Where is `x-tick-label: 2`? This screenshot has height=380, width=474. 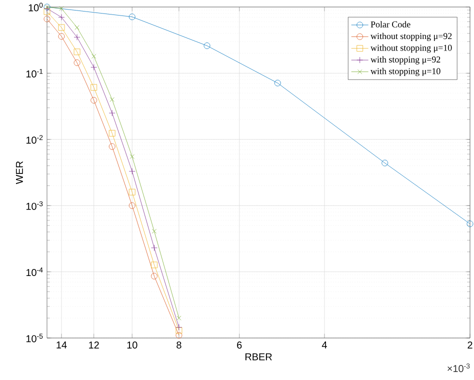
x-tick-label: 2 is located at coordinates (470, 345).